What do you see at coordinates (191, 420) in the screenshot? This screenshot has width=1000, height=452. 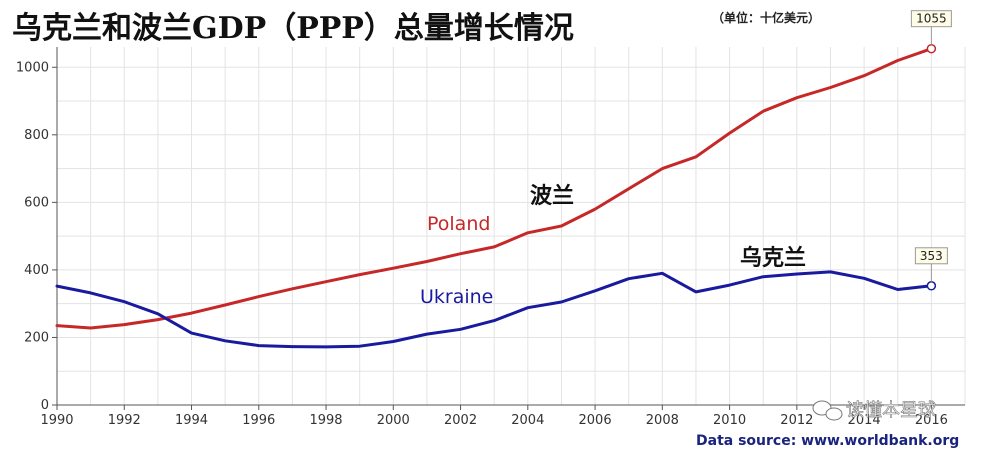 I see `x-tick-label: 1994` at bounding box center [191, 420].